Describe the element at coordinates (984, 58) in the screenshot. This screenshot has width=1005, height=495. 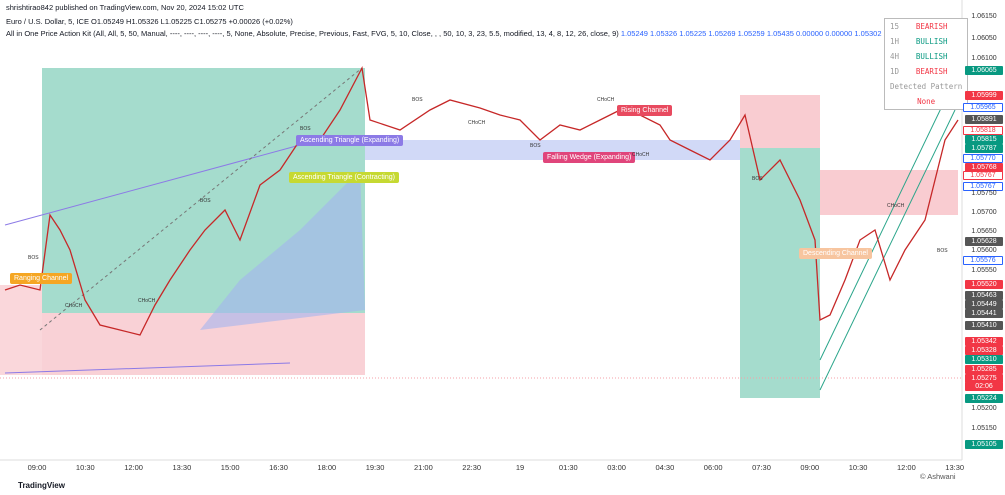
I see `price-label: 1.06100` at that location.